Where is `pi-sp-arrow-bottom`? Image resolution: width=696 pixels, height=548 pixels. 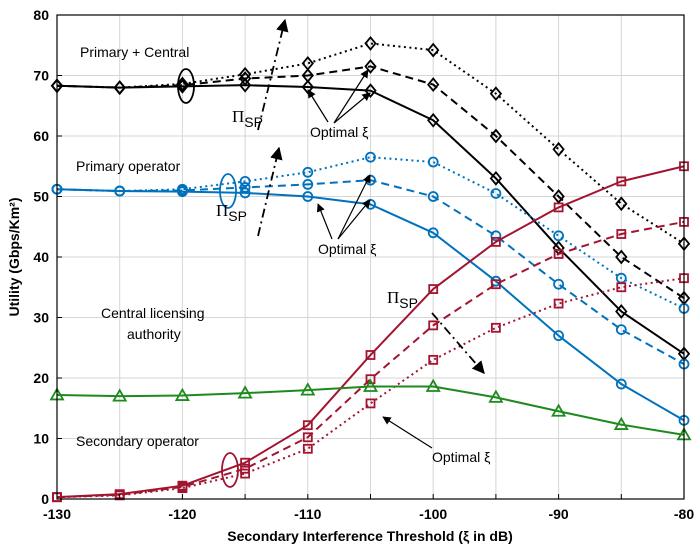 pi-sp-arrow-bottom is located at coordinates (458, 343).